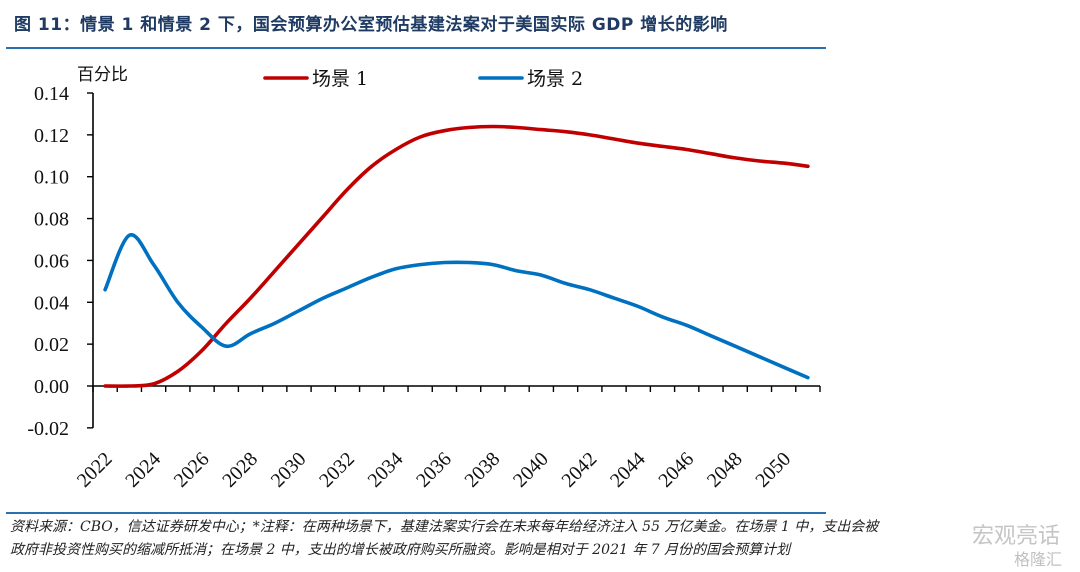  What do you see at coordinates (579, 470) in the screenshot?
I see `x-tick-label: 2042` at bounding box center [579, 470].